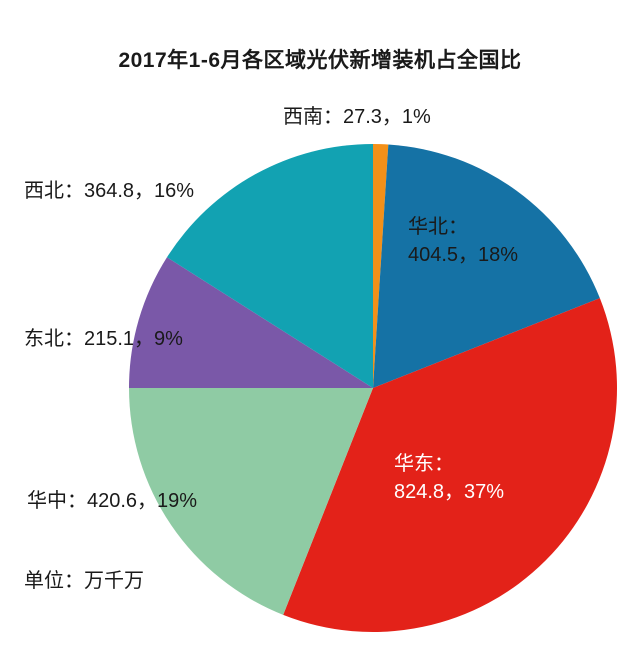 The image size is (640, 650). What do you see at coordinates (463, 255) in the screenshot?
I see `pie-label-huabei-value: 404.5，18%` at bounding box center [463, 255].